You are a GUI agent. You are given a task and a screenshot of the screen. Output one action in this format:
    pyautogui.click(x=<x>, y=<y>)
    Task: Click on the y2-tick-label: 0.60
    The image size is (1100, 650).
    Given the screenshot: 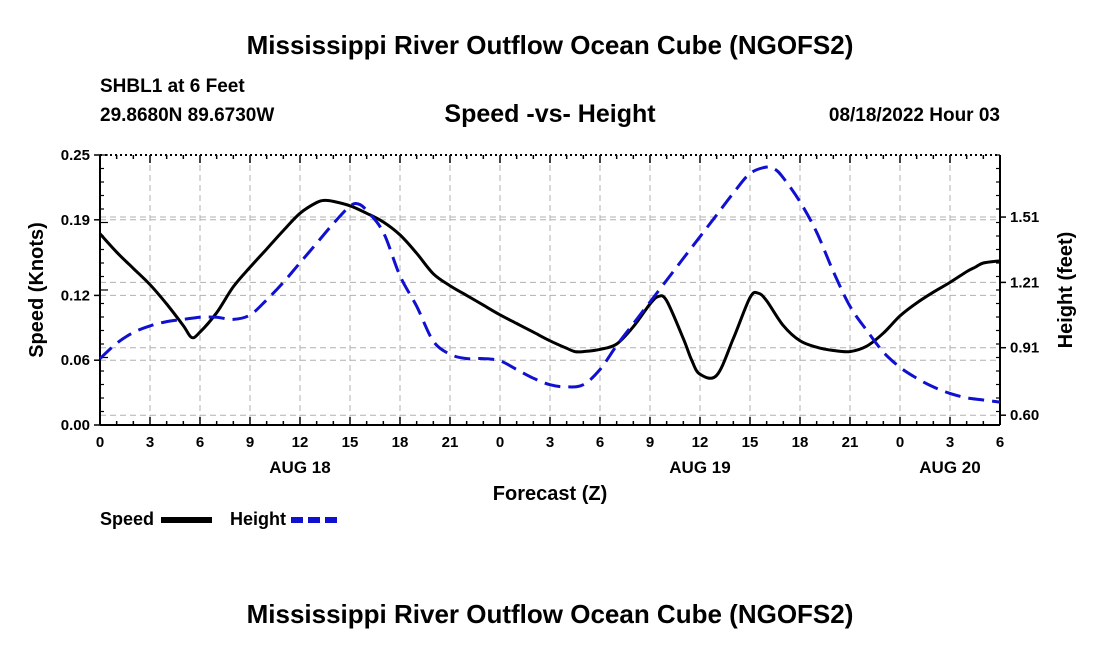 What is the action you would take?
    pyautogui.click(x=1024, y=415)
    